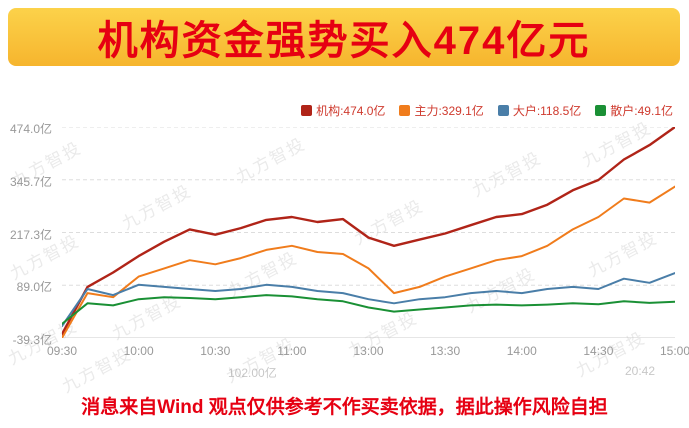 The image size is (689, 428). I want to click on legend-item-institution: 机构:474.0亿, so click(343, 110).